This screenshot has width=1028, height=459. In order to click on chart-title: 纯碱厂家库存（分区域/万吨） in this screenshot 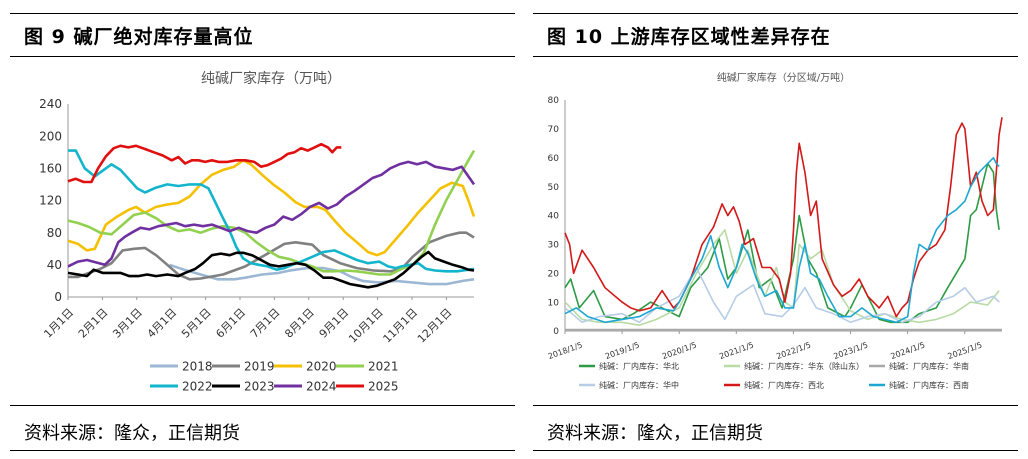, I will do `click(783, 77)`.